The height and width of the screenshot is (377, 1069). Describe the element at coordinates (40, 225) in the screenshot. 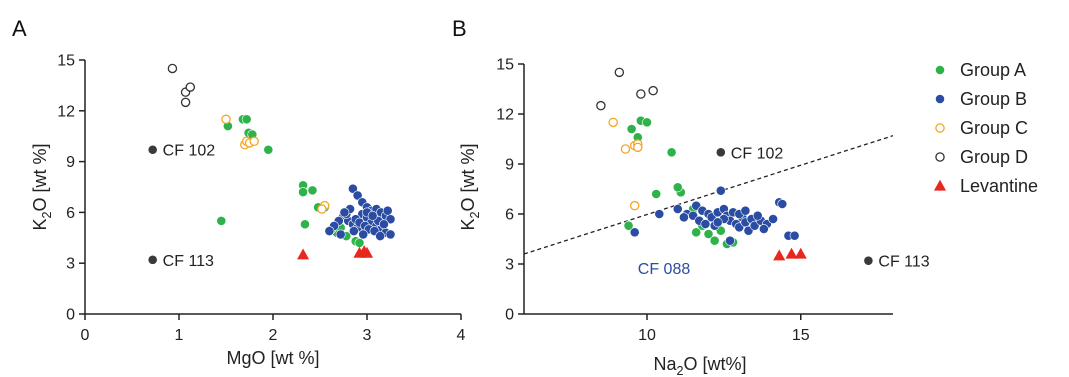

I see `panel-a-y-axis-label-main: K` at that location.